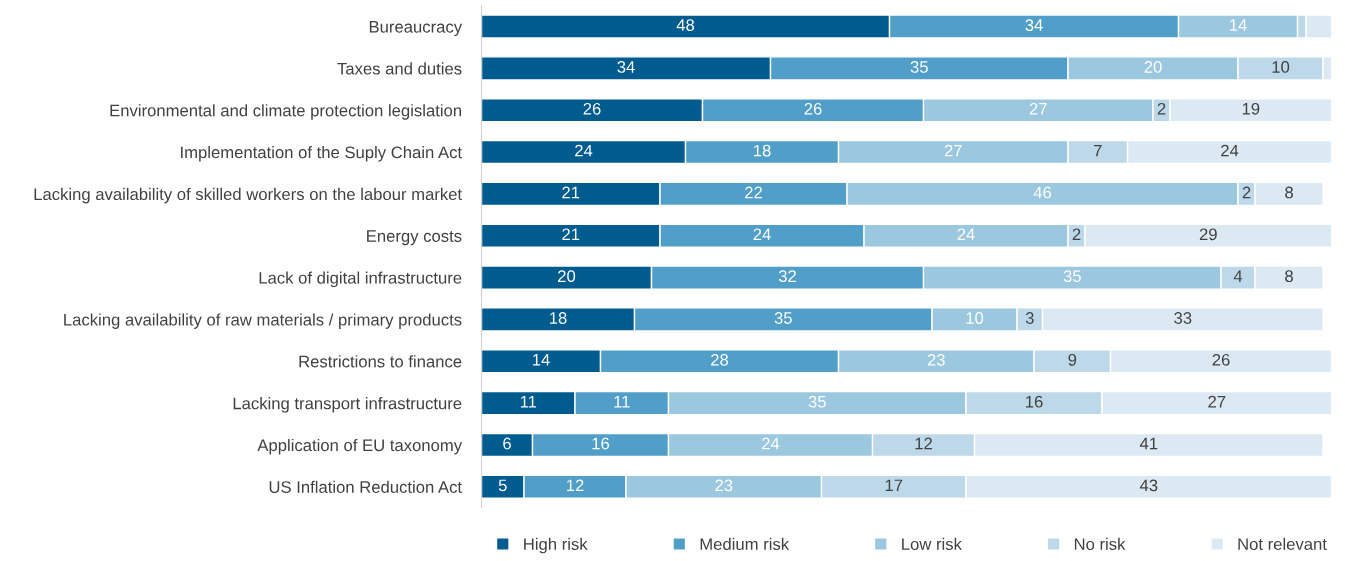 The width and height of the screenshot is (1345, 561). What do you see at coordinates (248, 195) in the screenshot?
I see `y-tick-label: Lacking availability of skilled workers on the labour market` at bounding box center [248, 195].